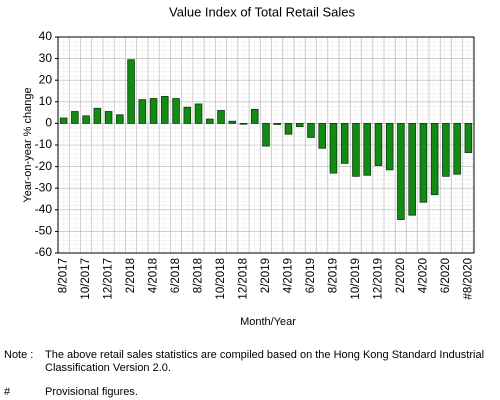 Image resolution: width=500 pixels, height=400 pixels. Describe the element at coordinates (86, 279) in the screenshot. I see `x-tick-label: 10/2017` at that location.